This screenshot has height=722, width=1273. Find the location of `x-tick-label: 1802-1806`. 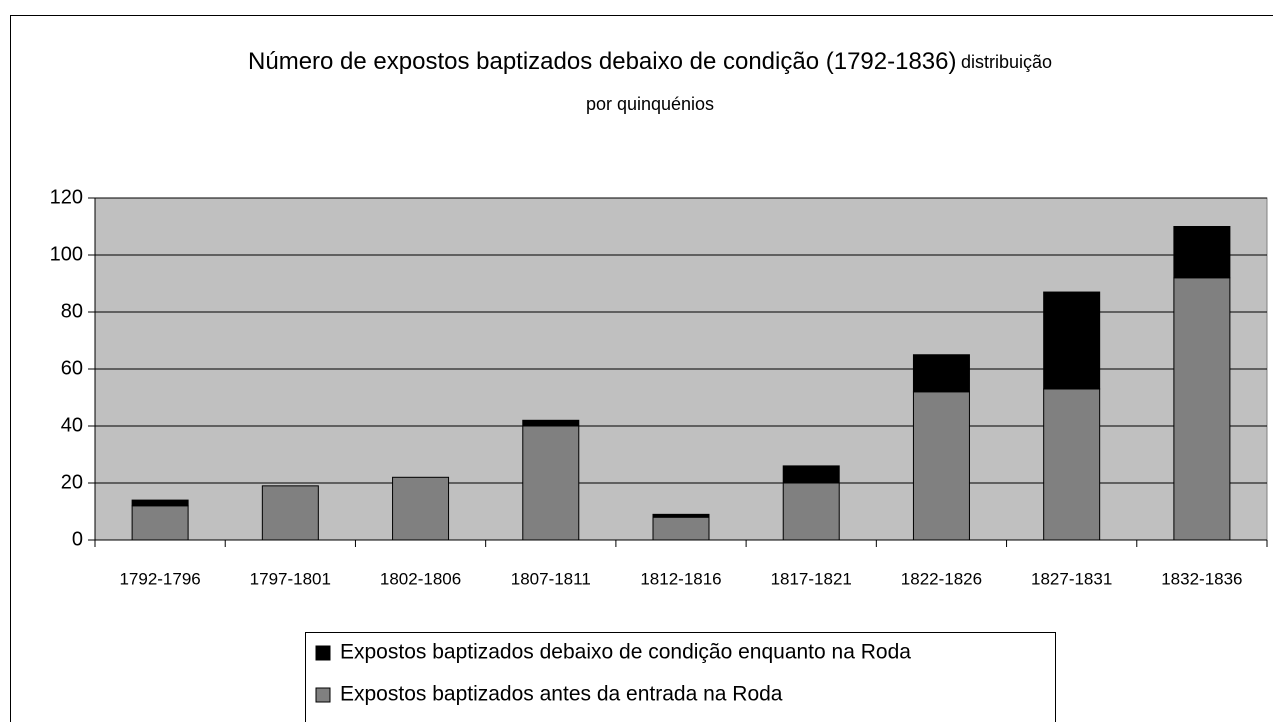

x-tick-label: 1802-1806 is located at coordinates (420, 578).